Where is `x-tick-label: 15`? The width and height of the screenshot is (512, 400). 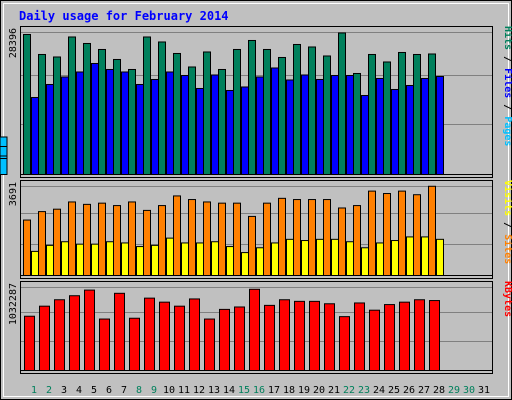
x-tick-label: 15 is located at coordinates (244, 390).